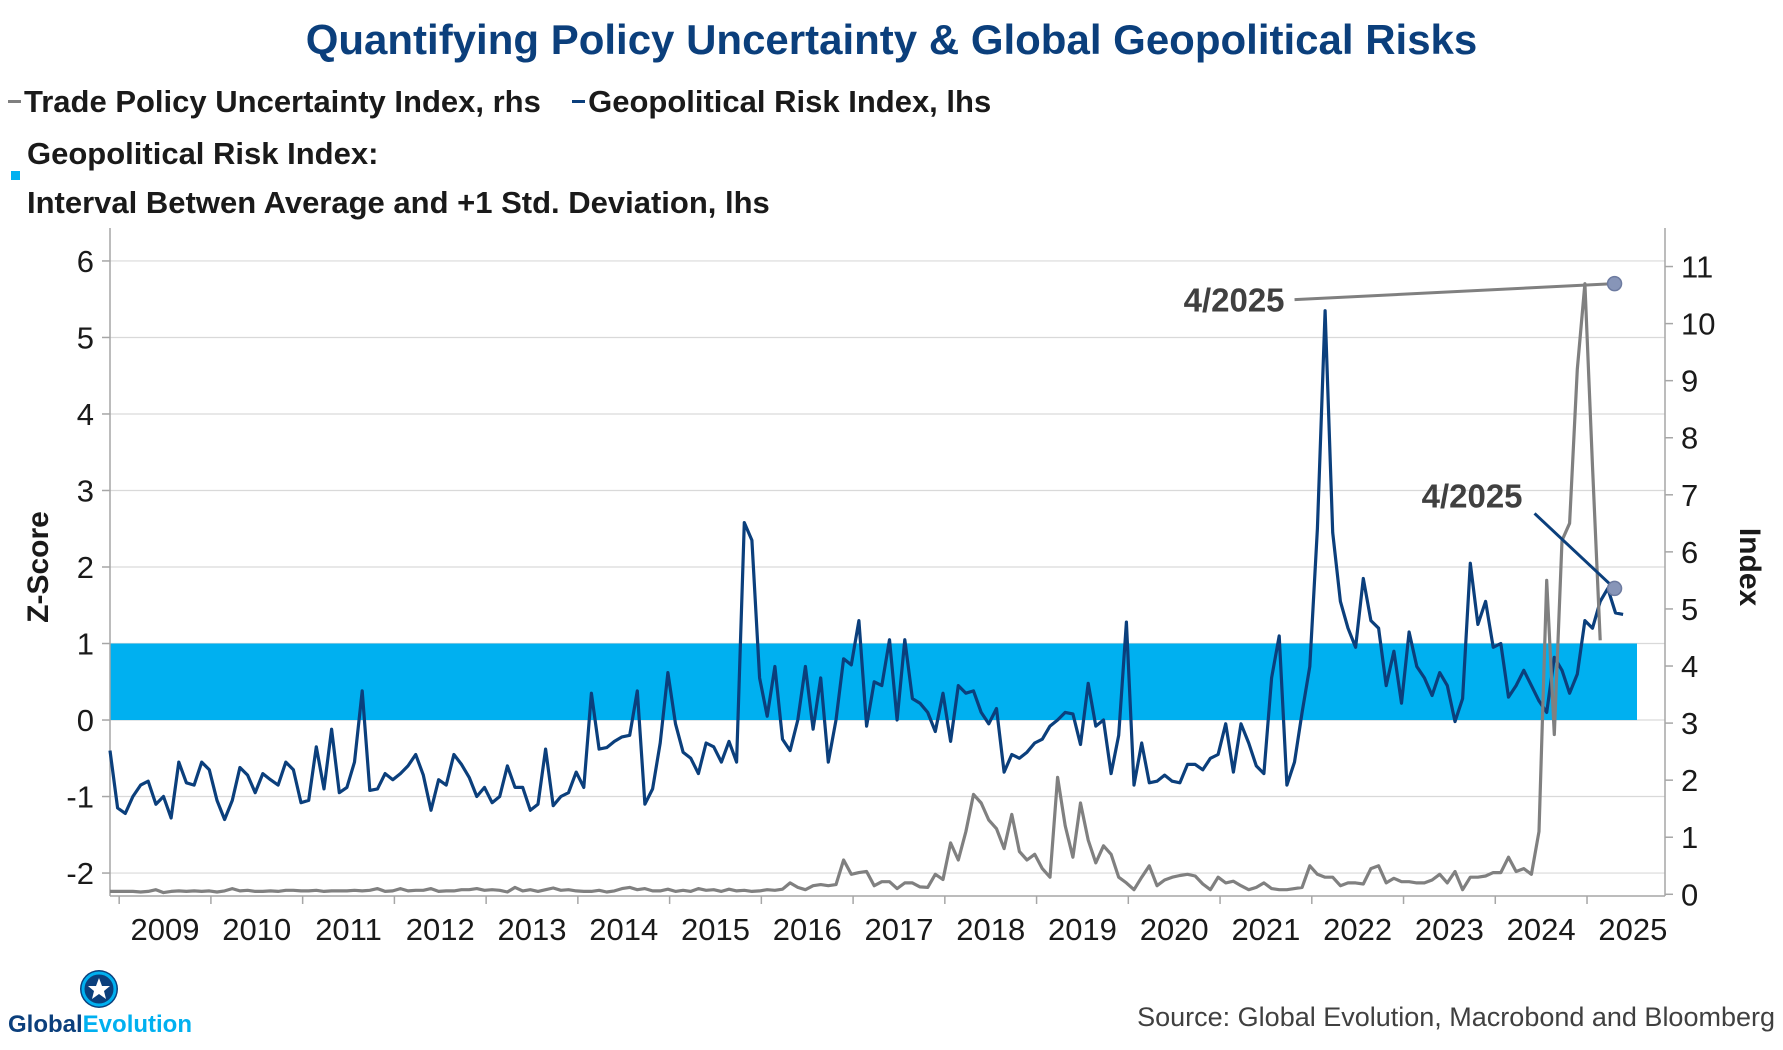 Image resolution: width=1783 pixels, height=1050 pixels. Describe the element at coordinates (85, 414) in the screenshot. I see `left-tick-label: 4` at that location.